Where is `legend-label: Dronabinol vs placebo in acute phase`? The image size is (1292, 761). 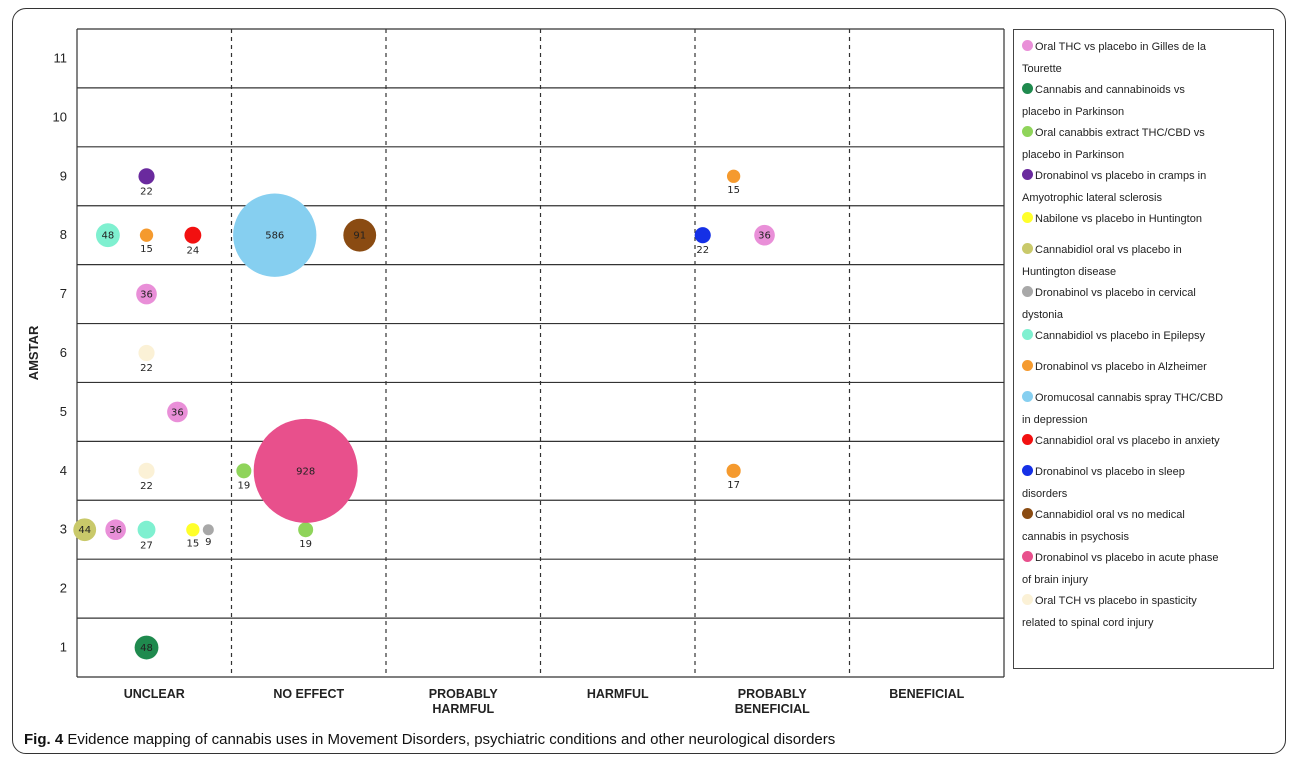
legend-label: Dronabinol vs placebo in acute phase is located at coordinates (1127, 558).